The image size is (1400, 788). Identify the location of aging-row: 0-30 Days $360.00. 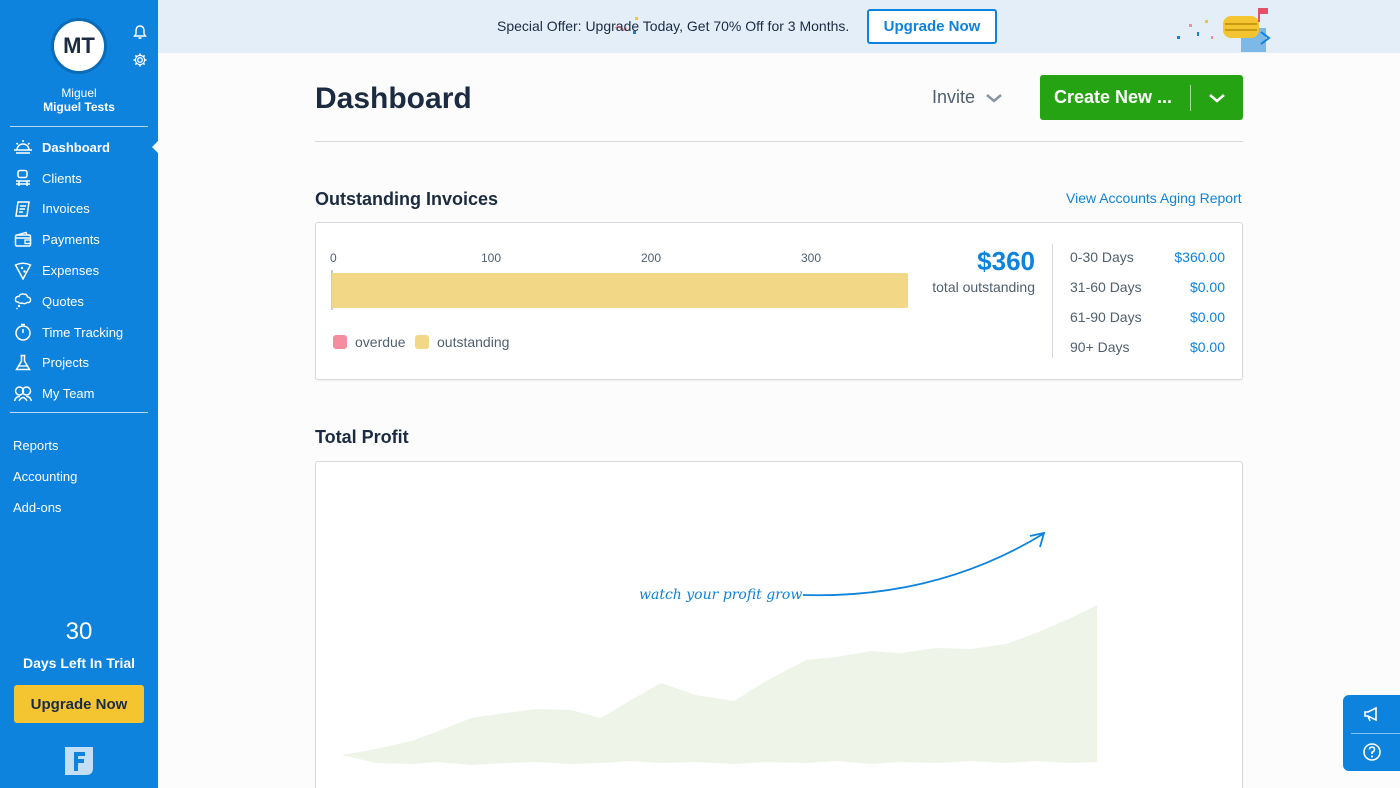
(1147, 257).